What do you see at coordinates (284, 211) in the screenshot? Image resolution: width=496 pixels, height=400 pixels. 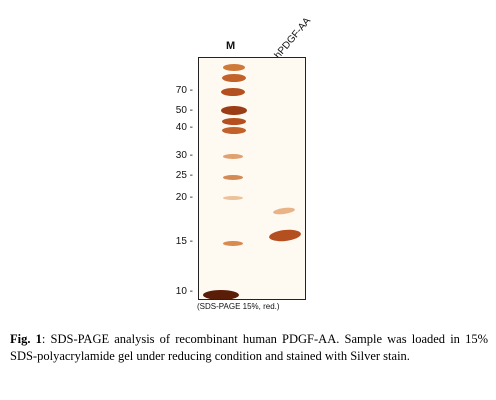 I see `sample-band-minor` at bounding box center [284, 211].